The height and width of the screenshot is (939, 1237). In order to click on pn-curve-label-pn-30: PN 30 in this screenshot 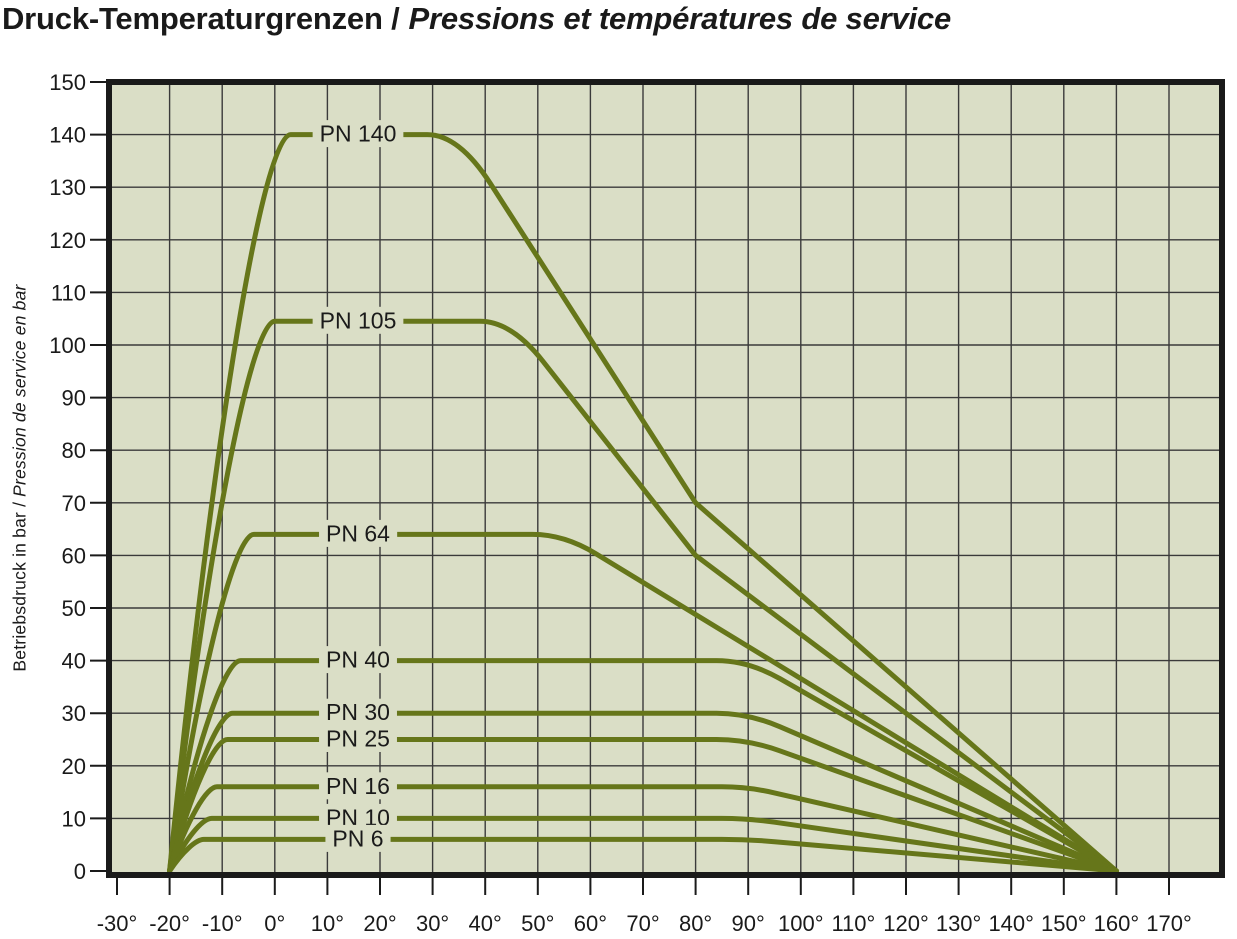, I will do `click(358, 712)`.